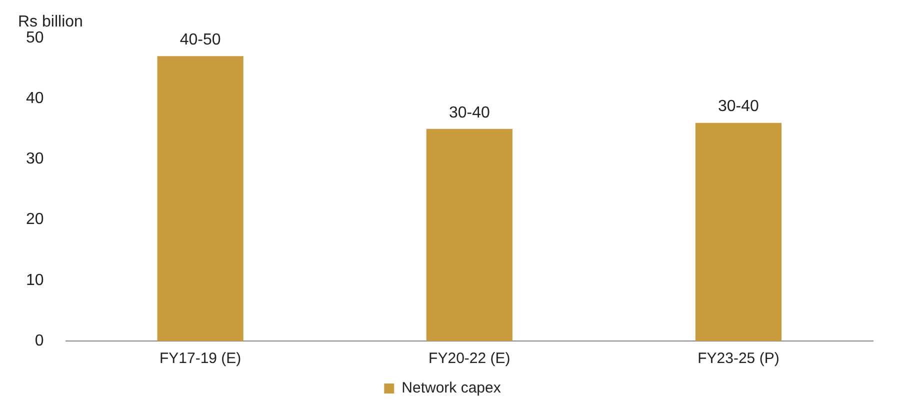 The height and width of the screenshot is (414, 901). What do you see at coordinates (35, 159) in the screenshot?
I see `y-tick-label: 30` at bounding box center [35, 159].